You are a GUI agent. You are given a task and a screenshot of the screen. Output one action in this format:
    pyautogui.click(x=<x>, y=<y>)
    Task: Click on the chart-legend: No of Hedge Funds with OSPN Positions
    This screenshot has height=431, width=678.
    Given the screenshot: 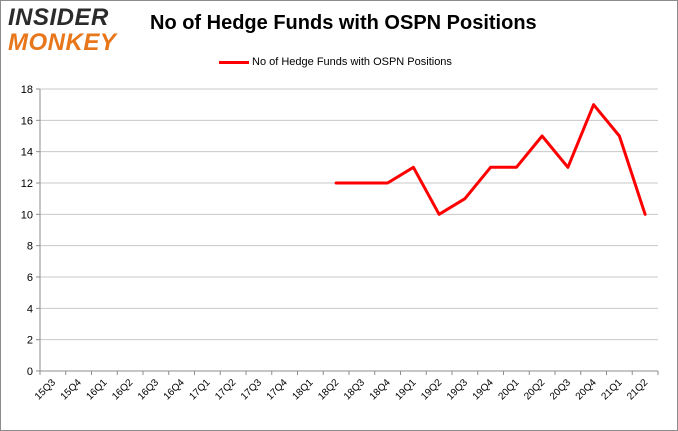 What is the action you would take?
    pyautogui.click(x=335, y=62)
    